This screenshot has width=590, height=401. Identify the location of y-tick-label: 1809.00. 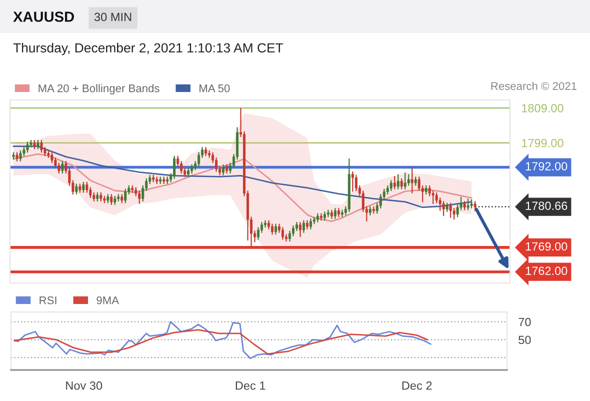
(543, 108).